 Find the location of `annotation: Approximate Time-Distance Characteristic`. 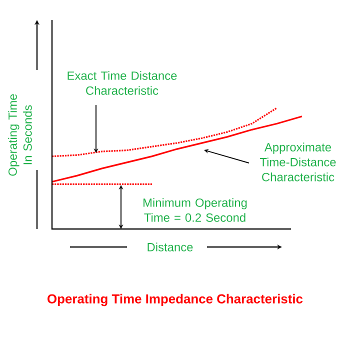

annotation: Approximate Time-Distance Characteristic is located at coordinates (298, 162).